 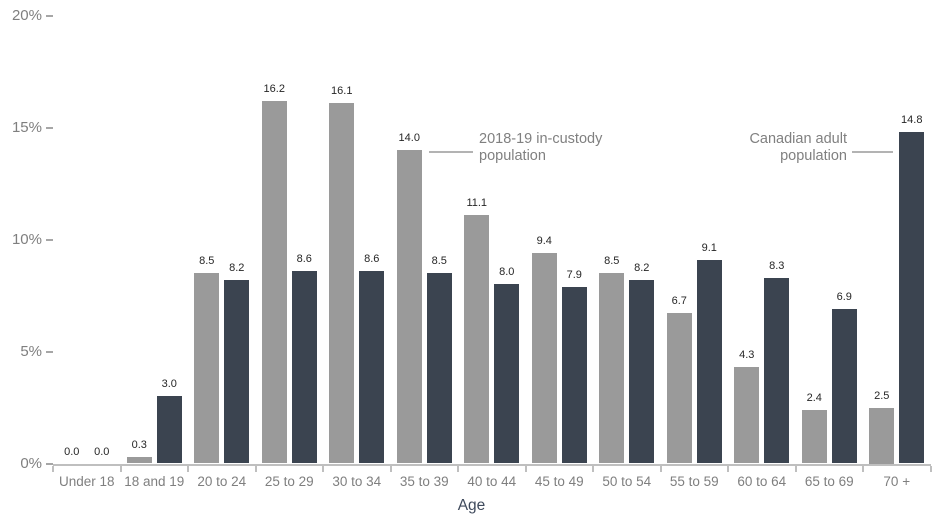 I want to click on x-axis-category-label: 25 to 29, so click(x=289, y=481).